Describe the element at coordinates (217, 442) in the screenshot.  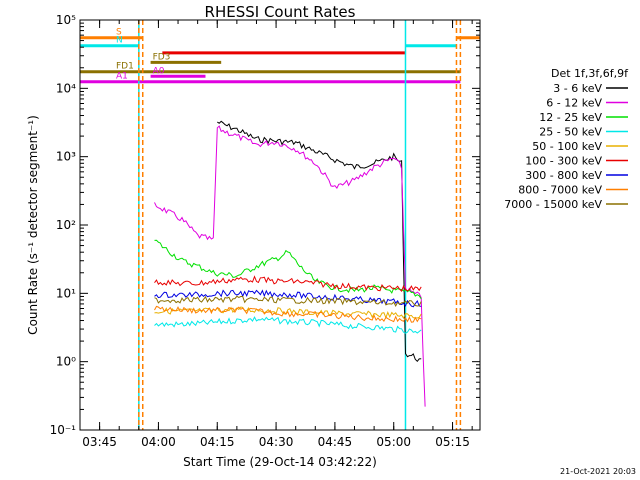
I see `x-tick-label: 04:15` at that location.